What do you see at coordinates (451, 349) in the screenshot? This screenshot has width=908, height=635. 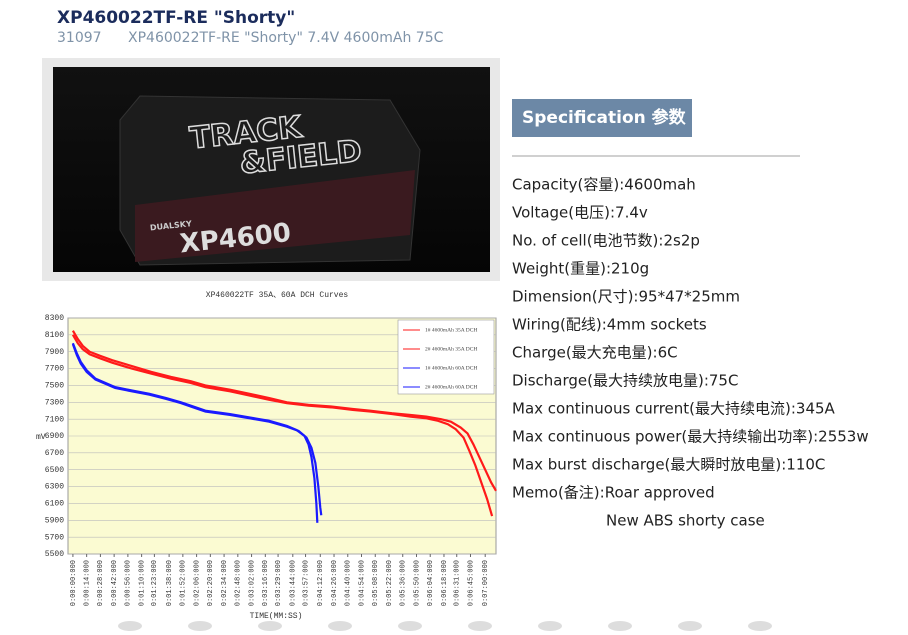 I see `legend-label: 2# 4600mAh 35A DCH` at bounding box center [451, 349].